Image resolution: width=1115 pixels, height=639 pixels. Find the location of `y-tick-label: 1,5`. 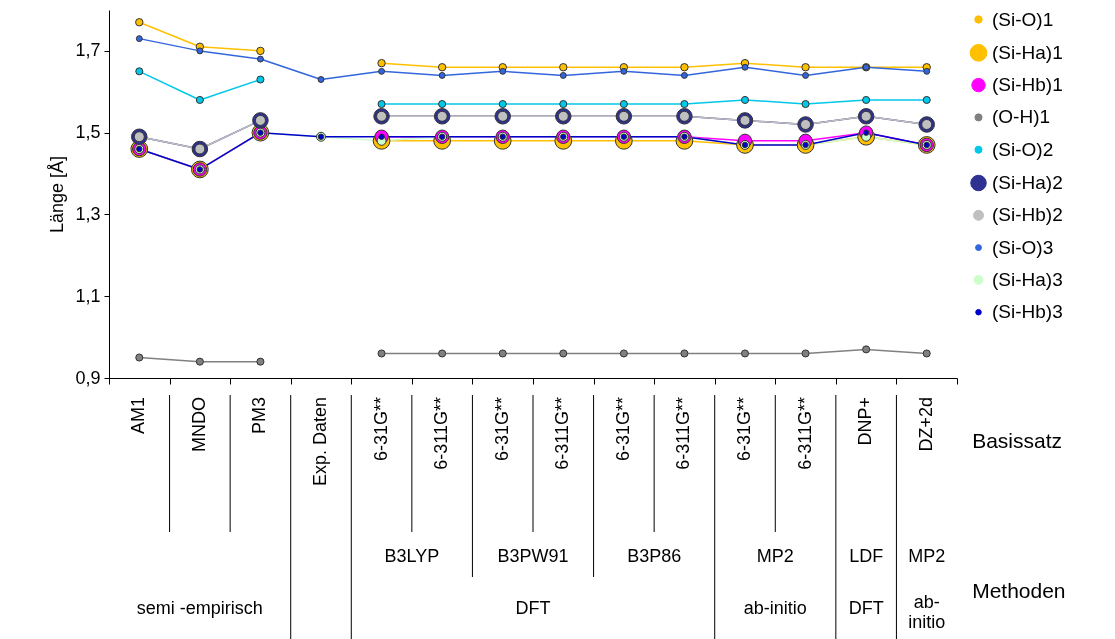

y-tick-label: 1,5 is located at coordinates (88, 132).